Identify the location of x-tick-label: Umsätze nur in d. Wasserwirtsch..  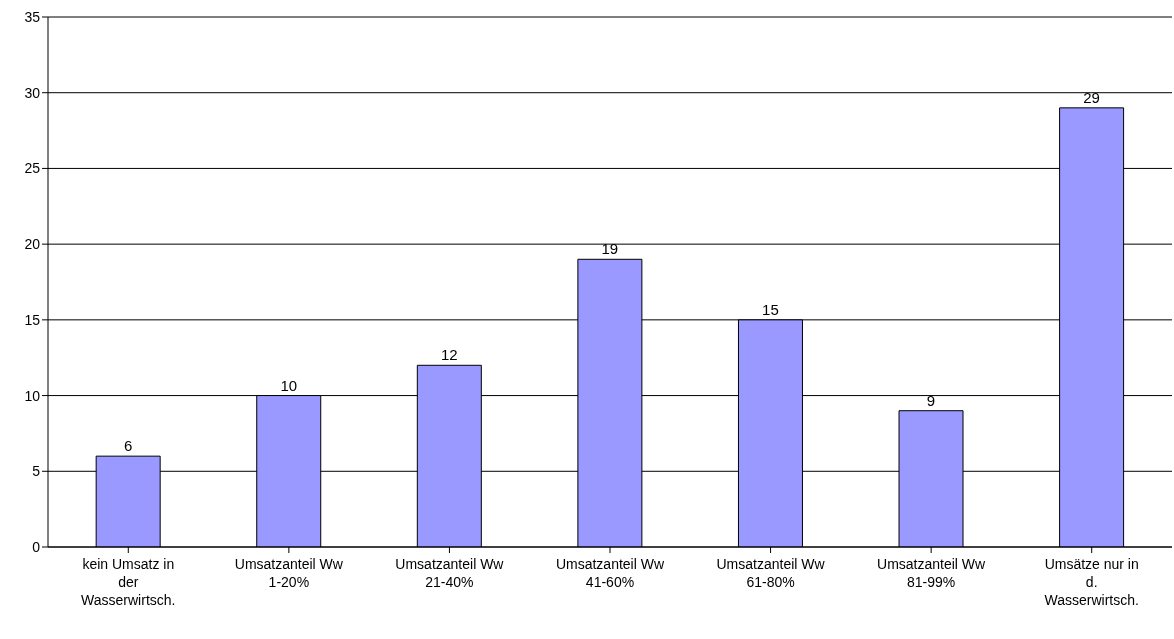
(1091, 582).